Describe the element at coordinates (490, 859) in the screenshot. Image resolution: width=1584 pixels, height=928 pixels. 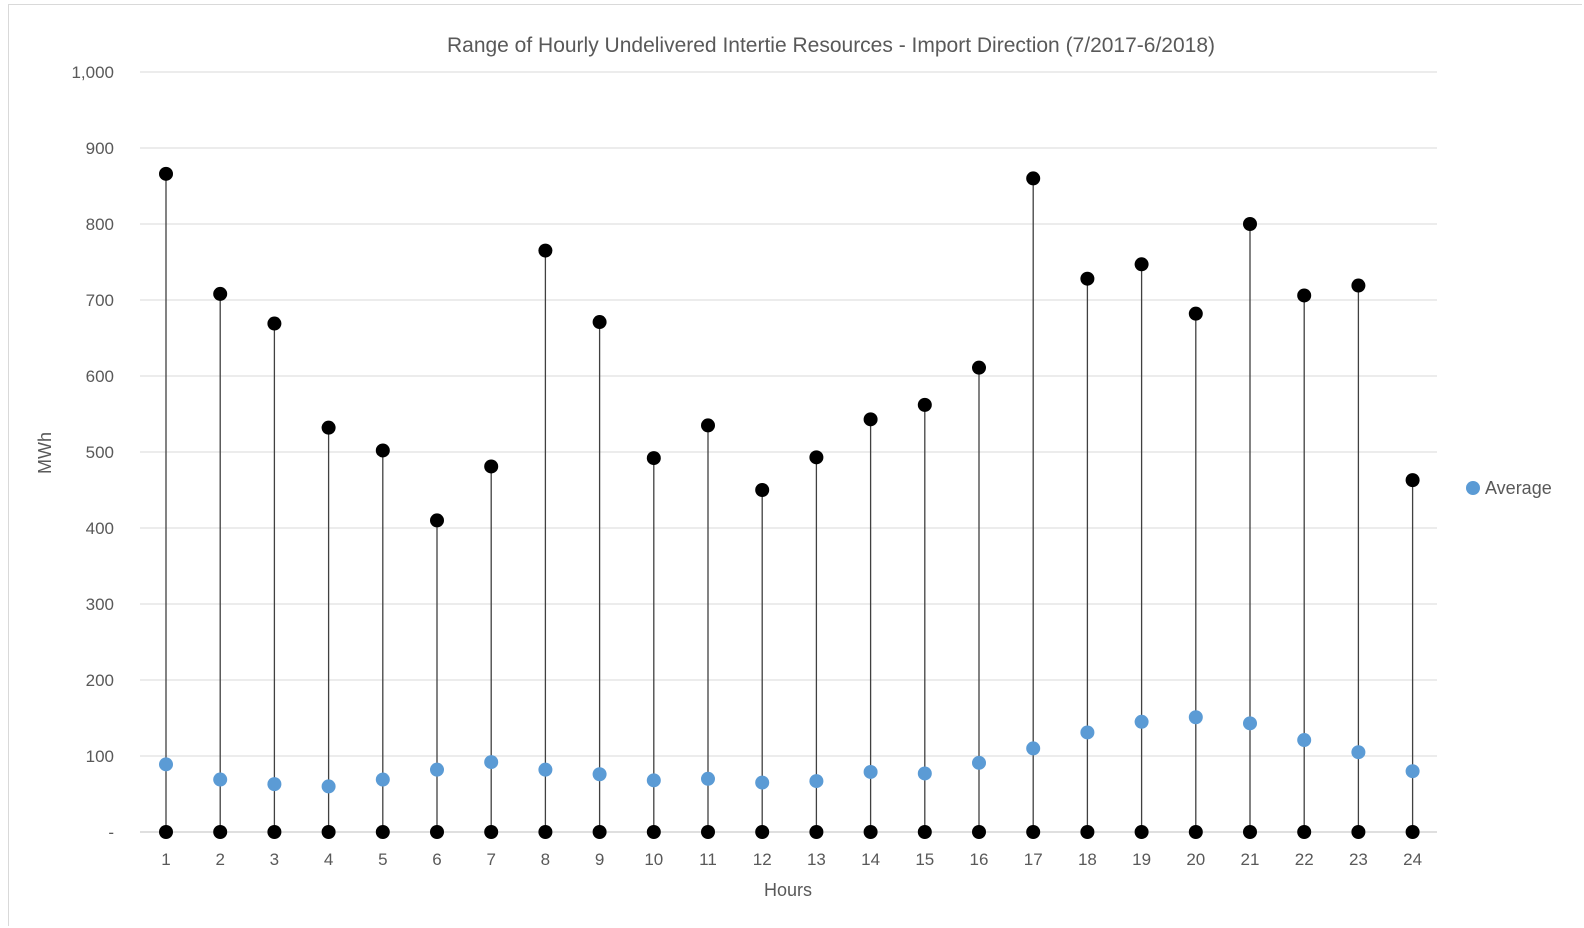
I see `x-tick-label: 7` at that location.